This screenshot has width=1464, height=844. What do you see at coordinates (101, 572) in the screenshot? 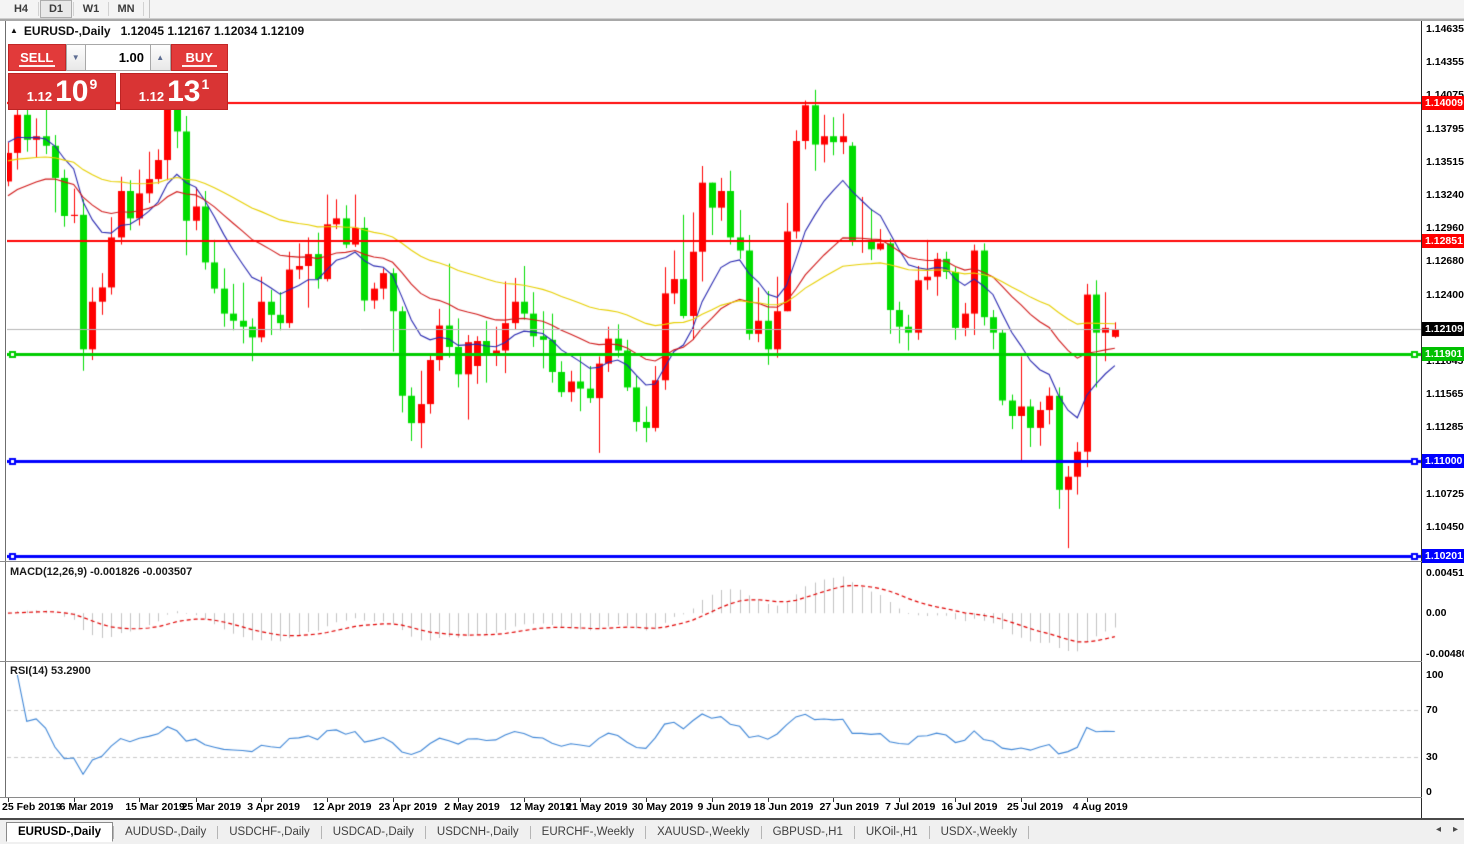
I see `macd-indicator-label: MACD(12,26,9) -0.001826 -0.003507` at bounding box center [101, 572].